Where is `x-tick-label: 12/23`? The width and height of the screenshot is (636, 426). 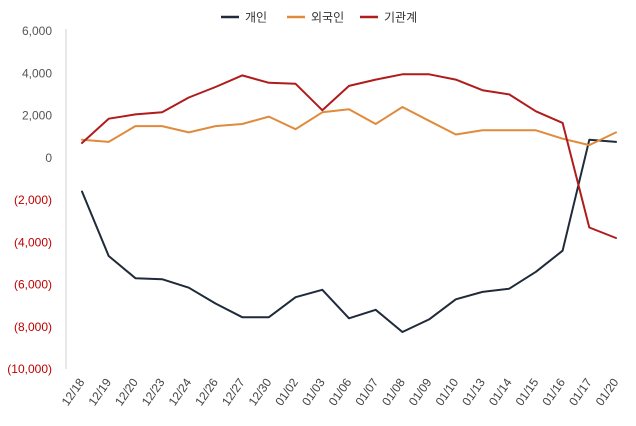 x-tick-label: 12/23 is located at coordinates (153, 391).